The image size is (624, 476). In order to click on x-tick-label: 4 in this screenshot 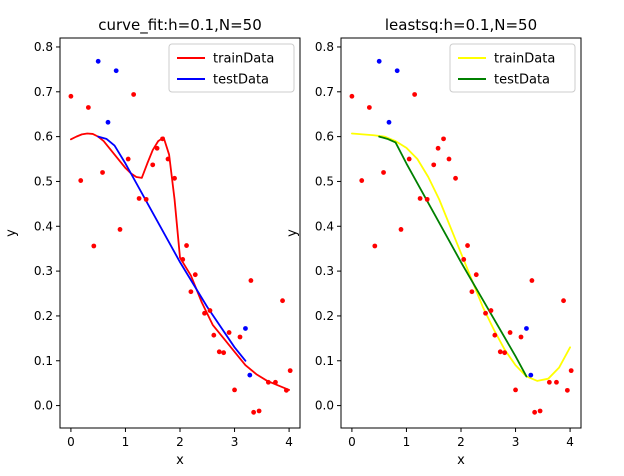, I will do `click(289, 442)`.